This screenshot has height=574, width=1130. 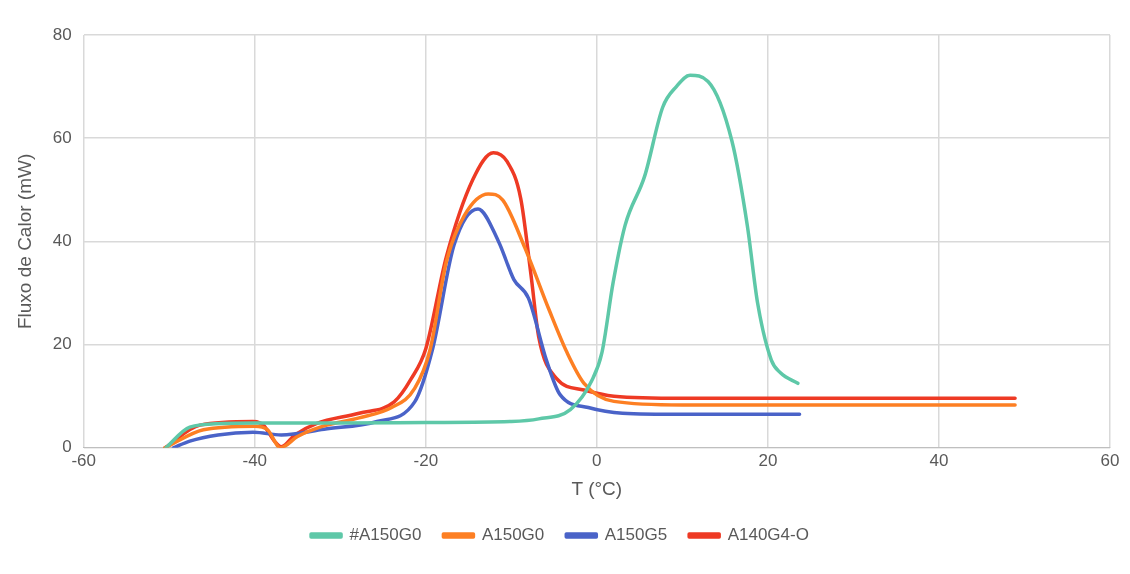 What do you see at coordinates (768, 460) in the screenshot?
I see `x-tick-label: 20` at bounding box center [768, 460].